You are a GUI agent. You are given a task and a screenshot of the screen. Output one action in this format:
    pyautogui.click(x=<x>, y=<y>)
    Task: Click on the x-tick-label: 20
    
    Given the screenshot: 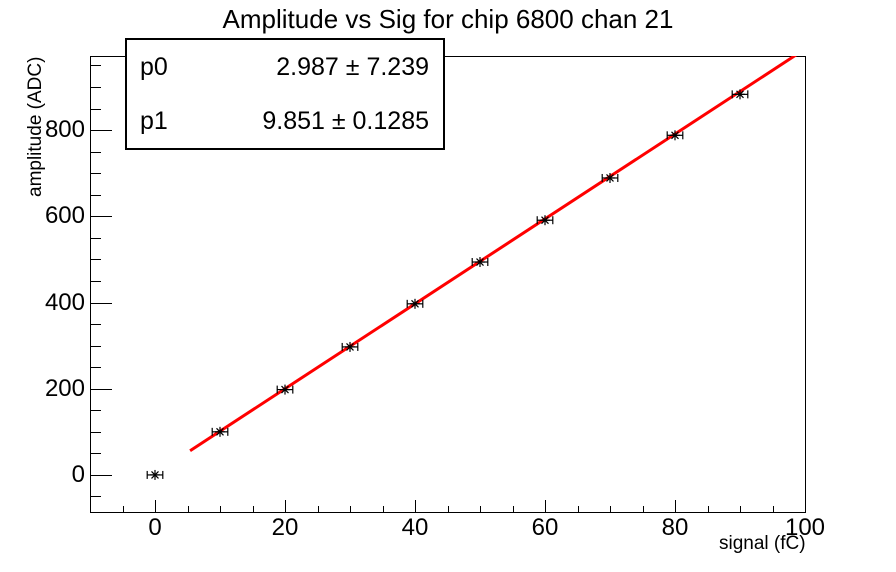 What is the action you would take?
    pyautogui.click(x=285, y=527)
    